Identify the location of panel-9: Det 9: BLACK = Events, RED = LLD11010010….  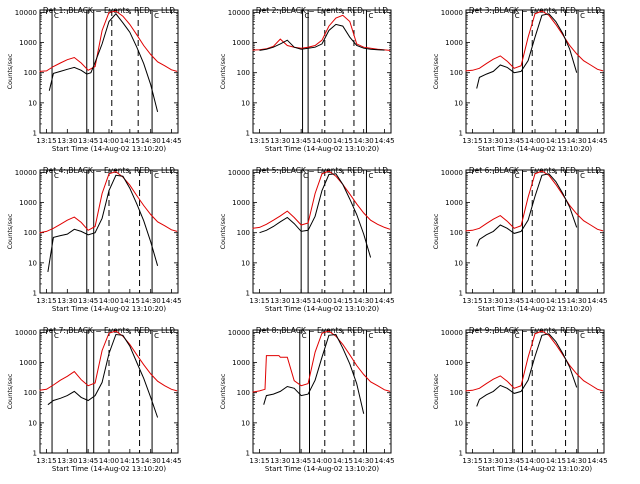
(520, 399).